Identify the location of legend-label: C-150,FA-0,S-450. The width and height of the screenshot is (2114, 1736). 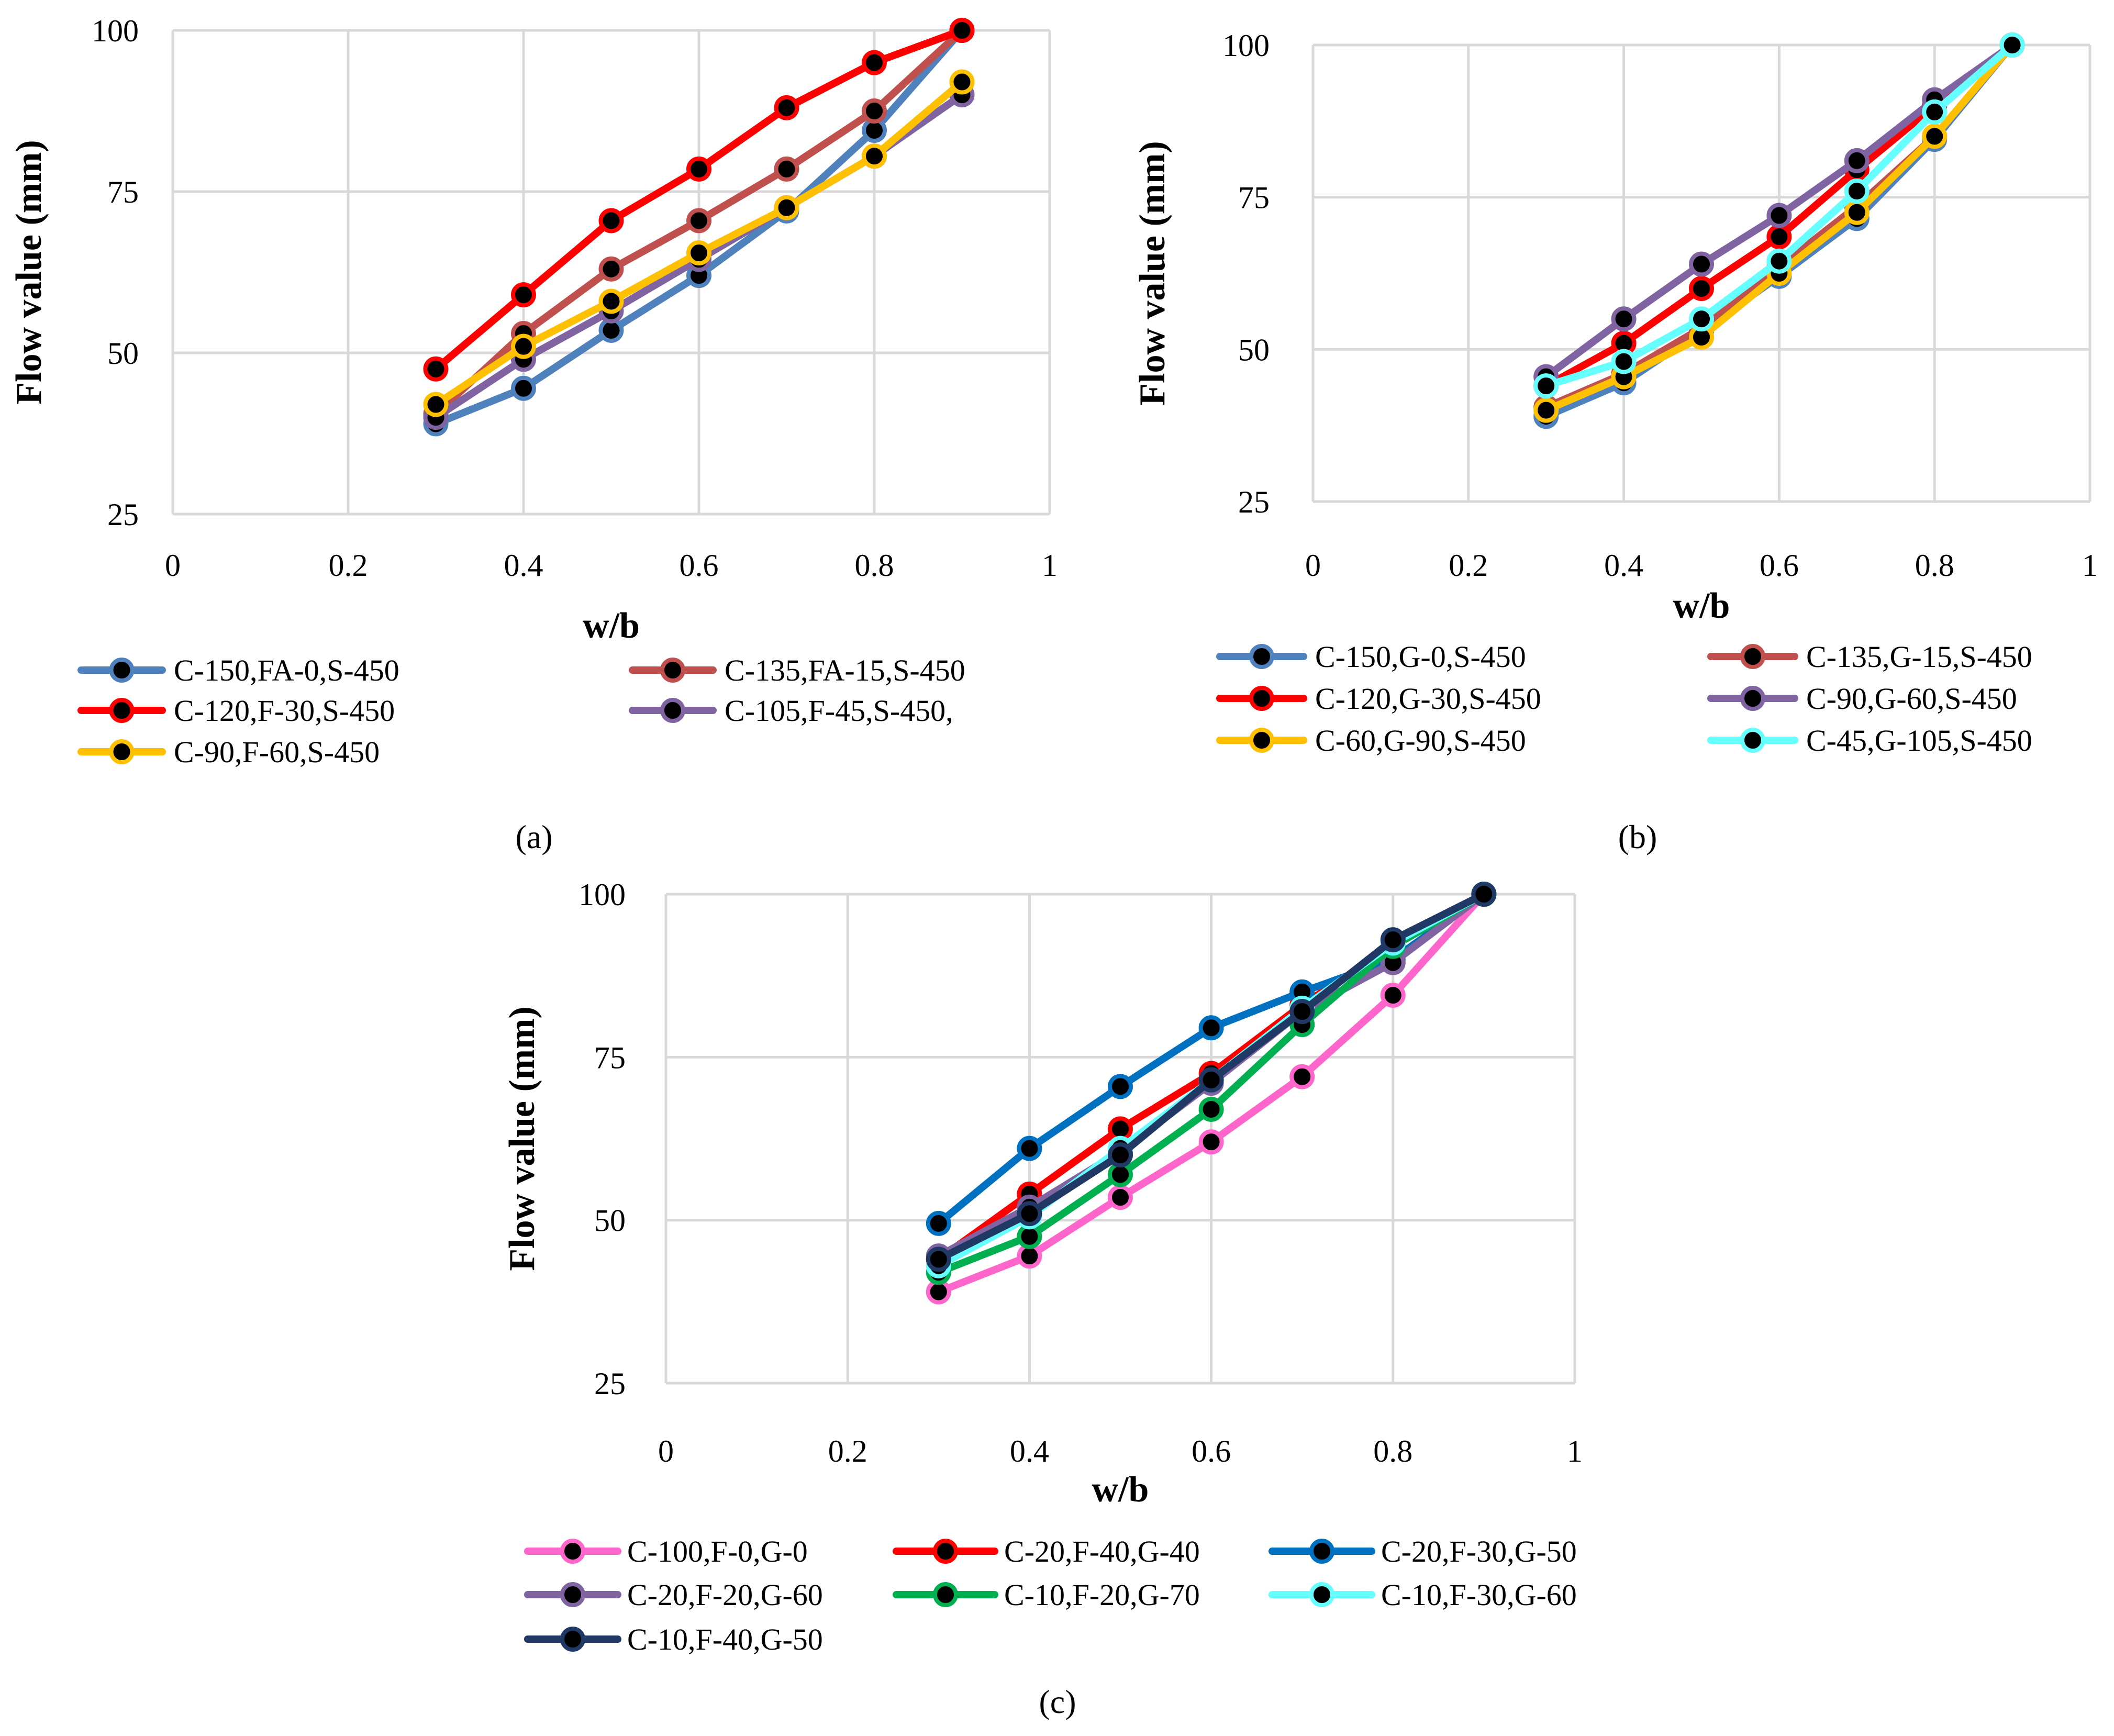
(286, 670).